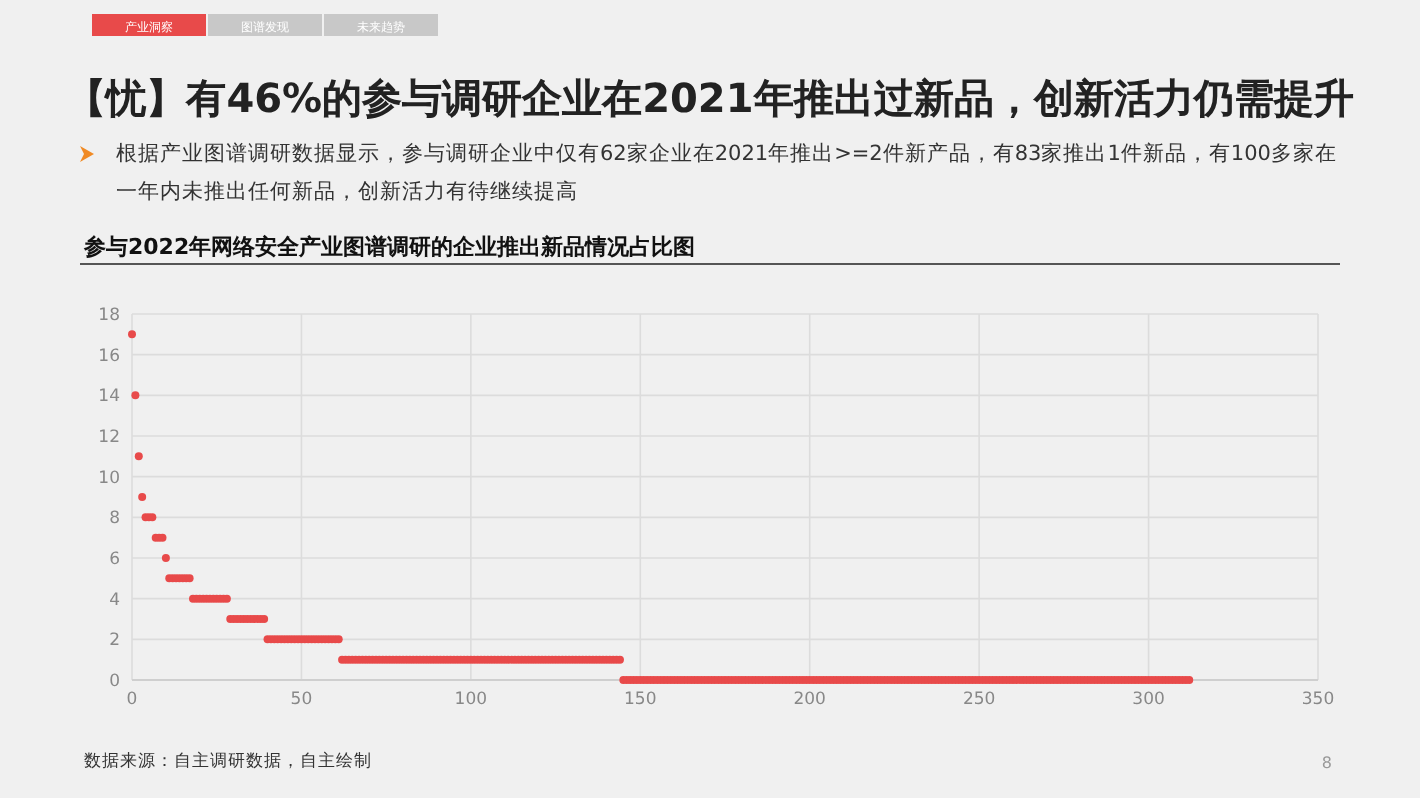  I want to click on chart-title: 【忧】有46%的参与调研企业在2021年推出过新品，创新活力仍需提升, so click(710, 98).